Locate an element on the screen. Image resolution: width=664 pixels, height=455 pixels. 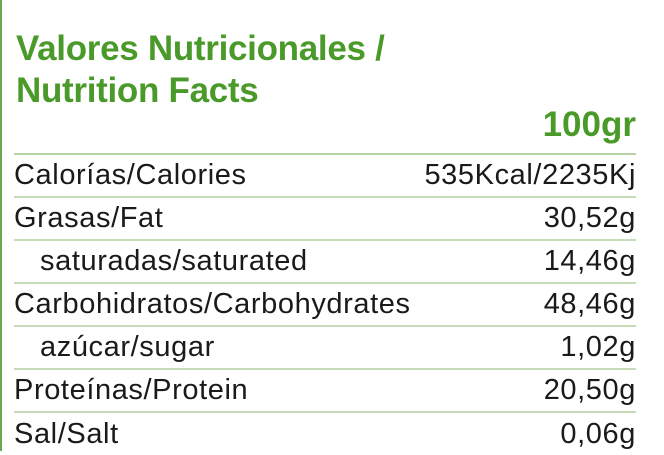
title-line-english: Nutrition Facts is located at coordinates (137, 90).